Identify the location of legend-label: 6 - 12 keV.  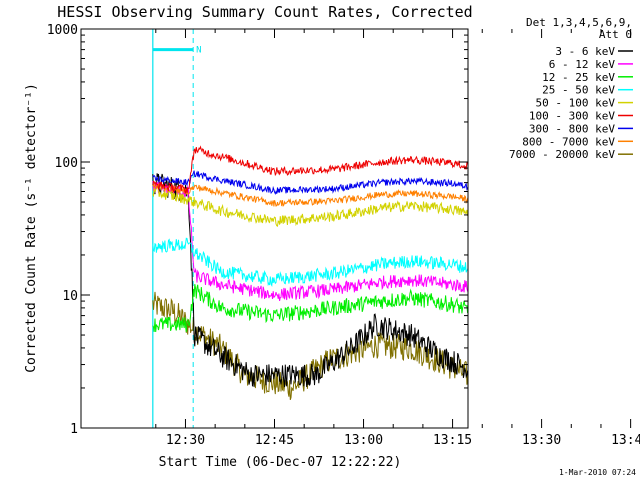
(582, 64).